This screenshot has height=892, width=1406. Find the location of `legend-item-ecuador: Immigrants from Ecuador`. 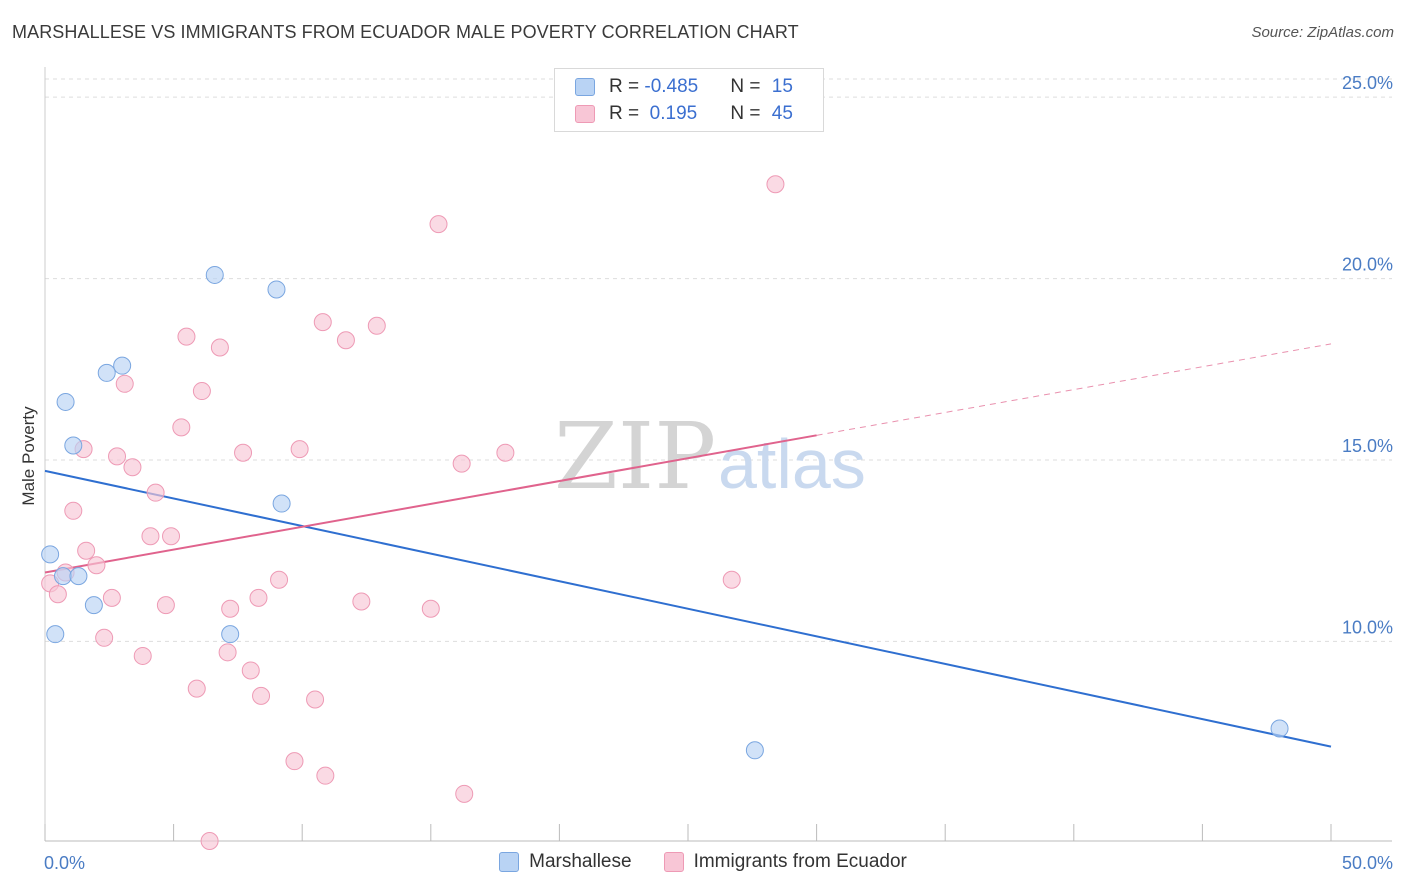

legend-item-ecuador: Immigrants from Ecuador is located at coordinates (785, 862).